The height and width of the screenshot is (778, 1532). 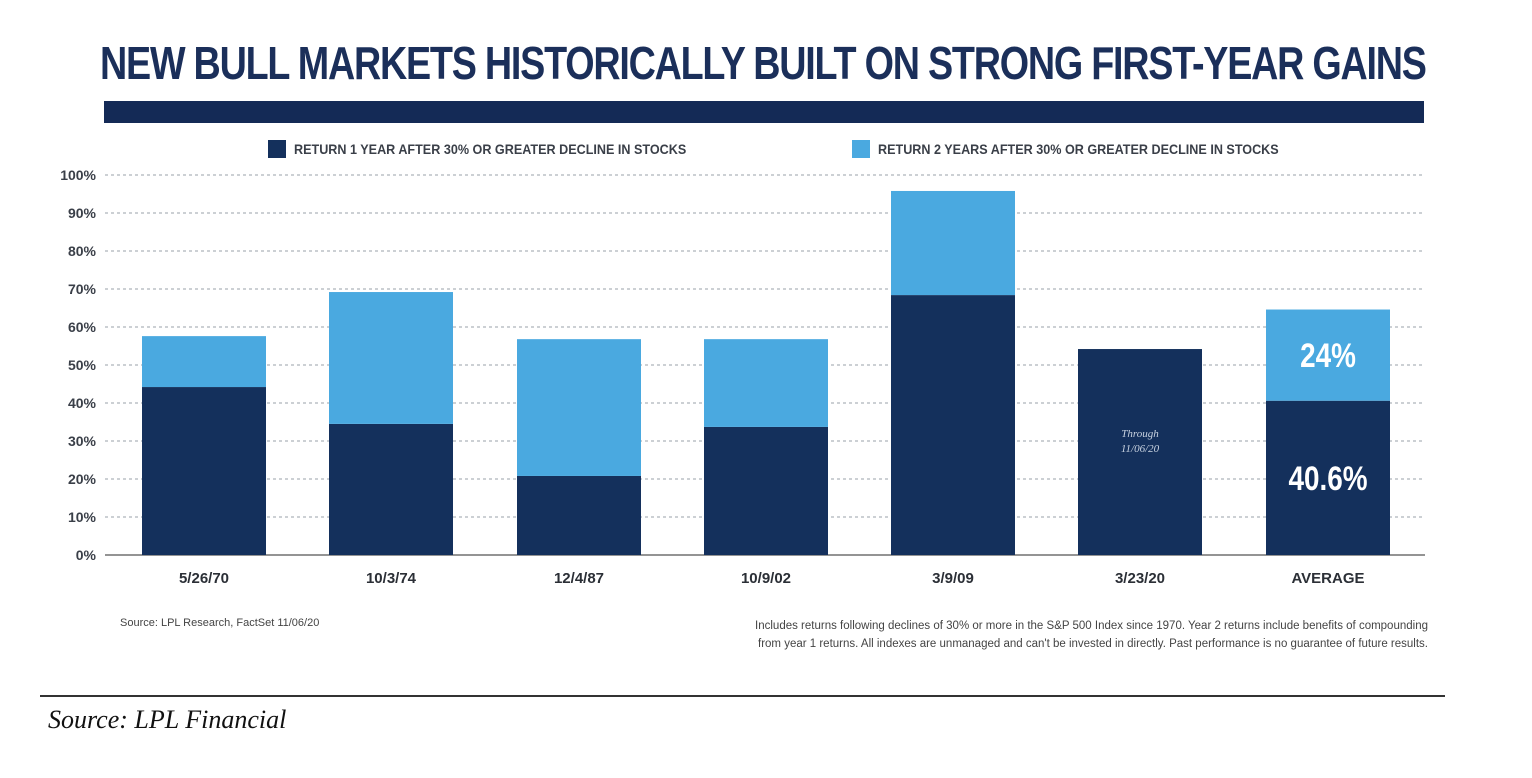 What do you see at coordinates (861, 149) in the screenshot?
I see `legend-swatch-year2` at bounding box center [861, 149].